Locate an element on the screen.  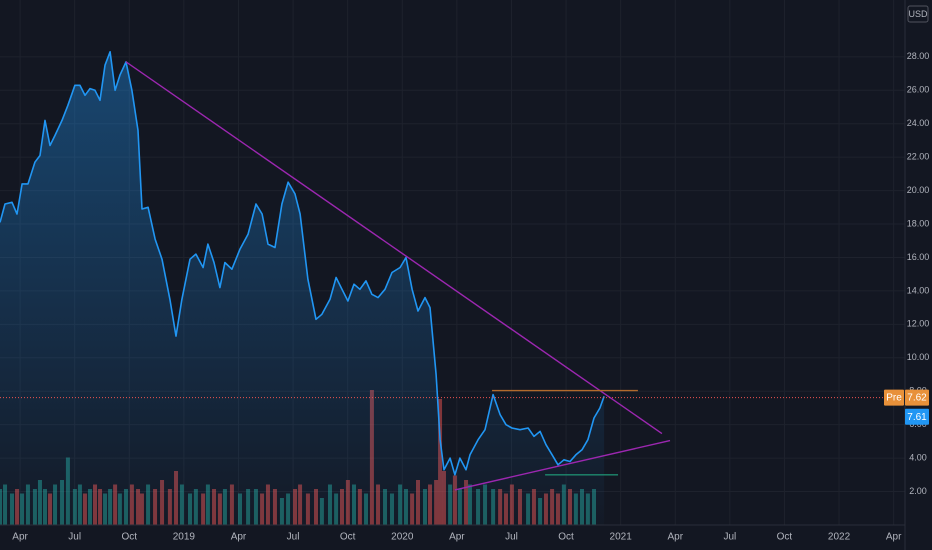
x-tick-label: 2021 is located at coordinates (621, 537).